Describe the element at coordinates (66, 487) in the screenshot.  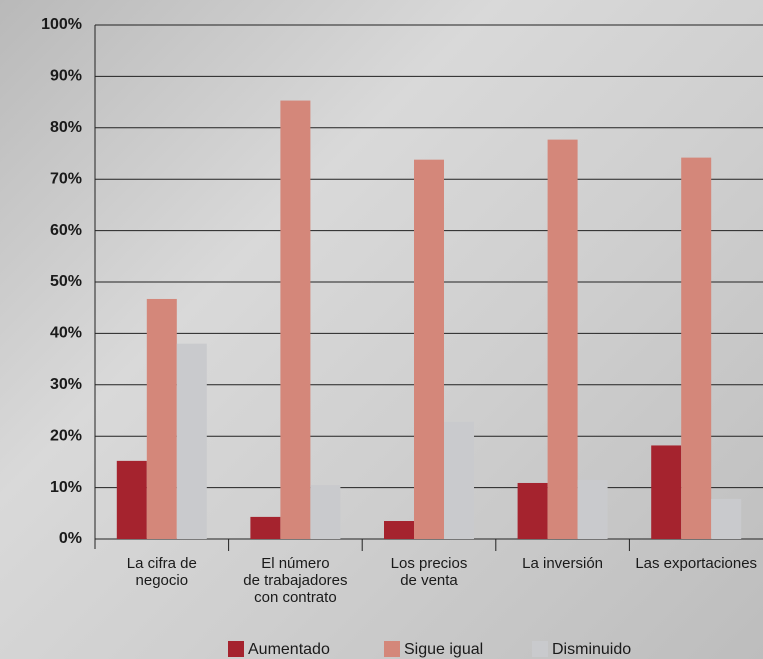
I see `y-tick-label: 10%` at that location.